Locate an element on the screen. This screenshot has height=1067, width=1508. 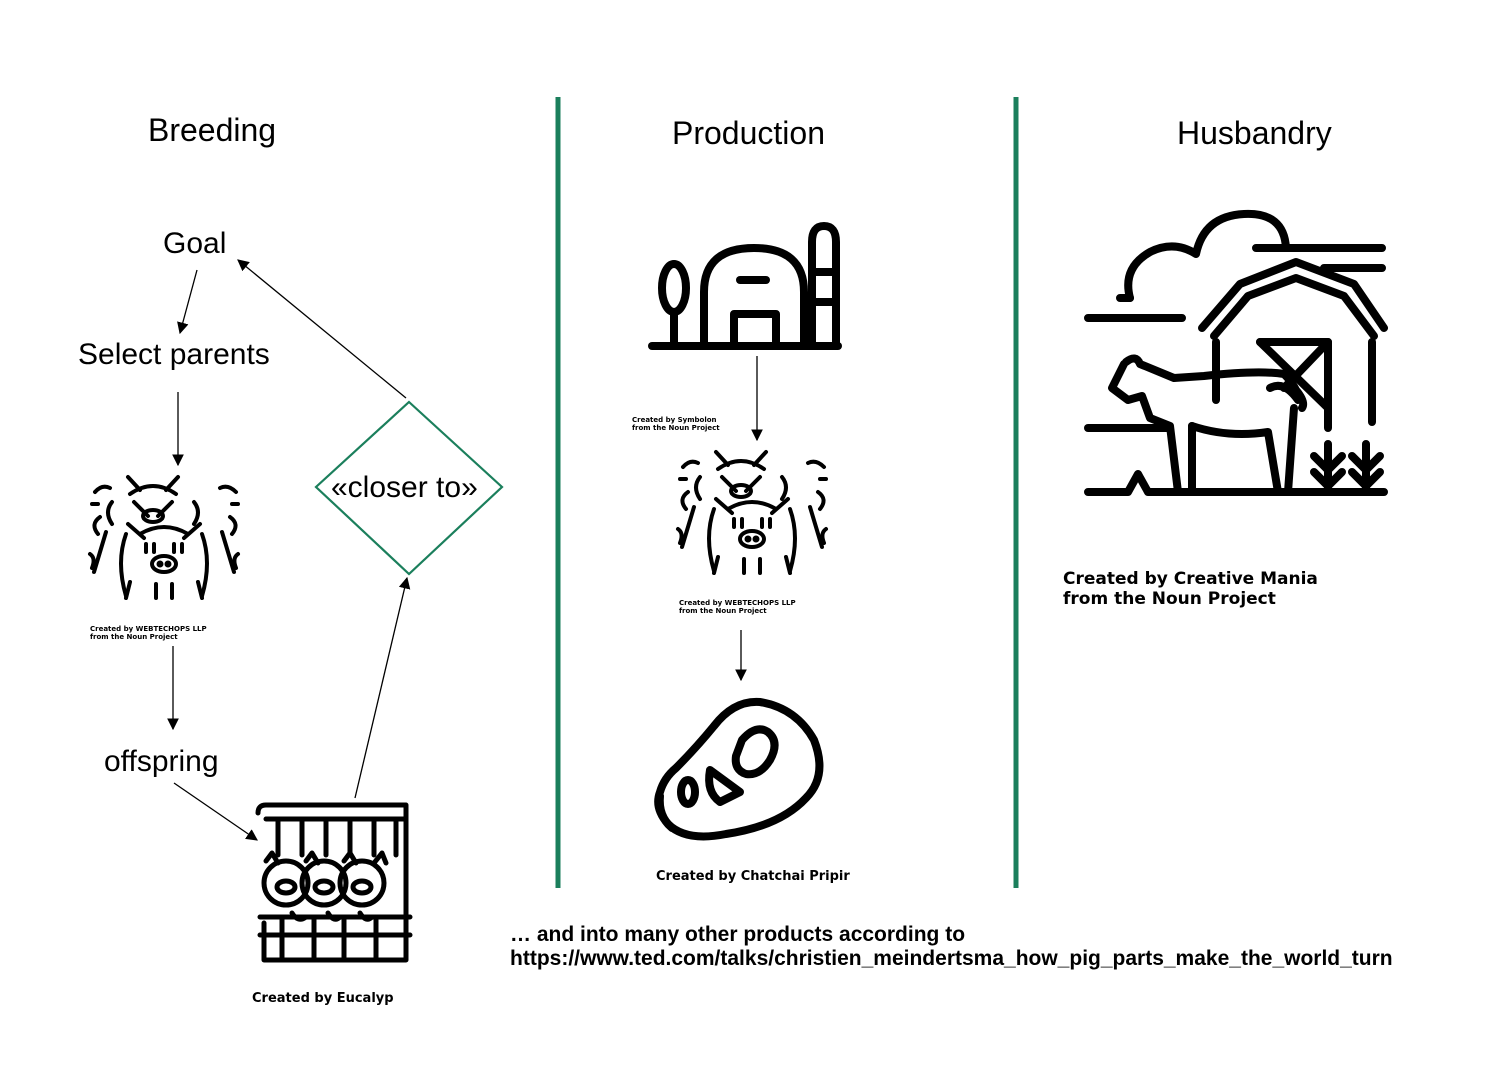
arrow-pen-to-decision is located at coordinates (382, 687).